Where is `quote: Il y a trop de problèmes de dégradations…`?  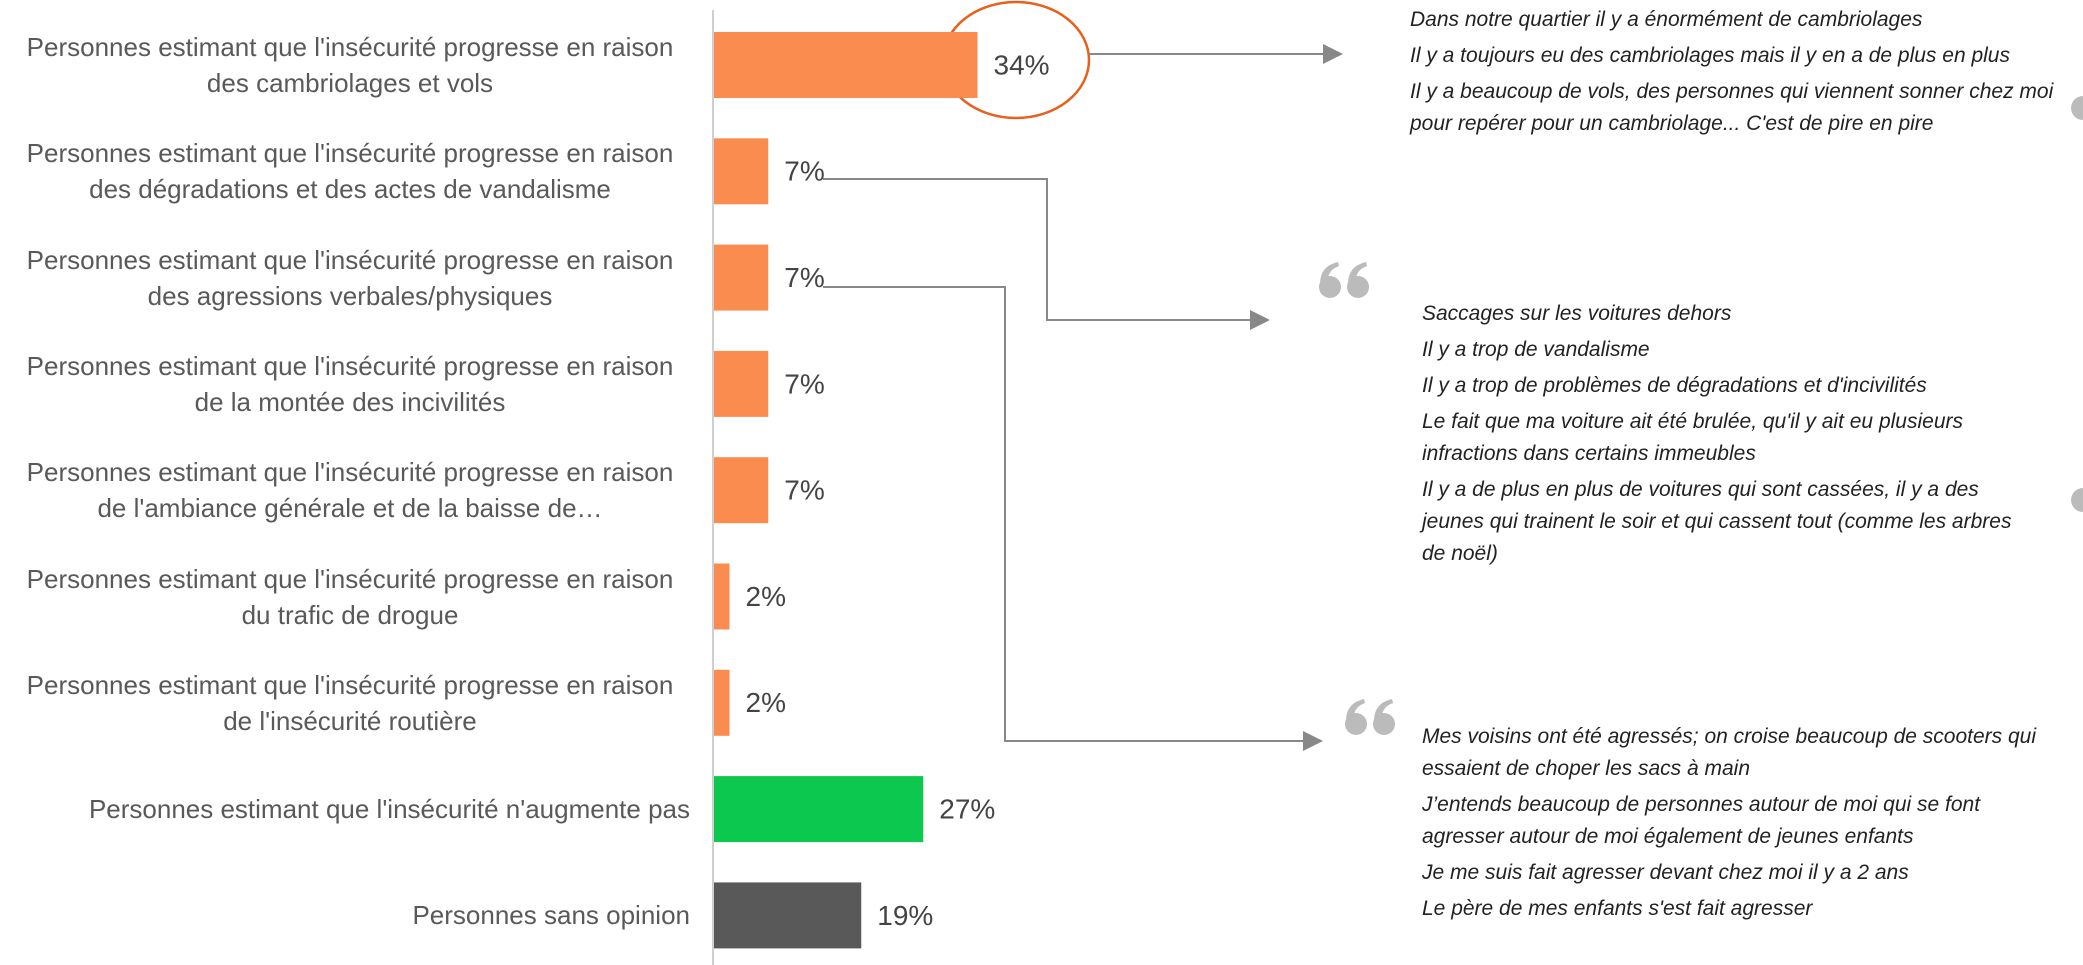 quote: Il y a trop de problèmes de dégradations… is located at coordinates (1674, 385).